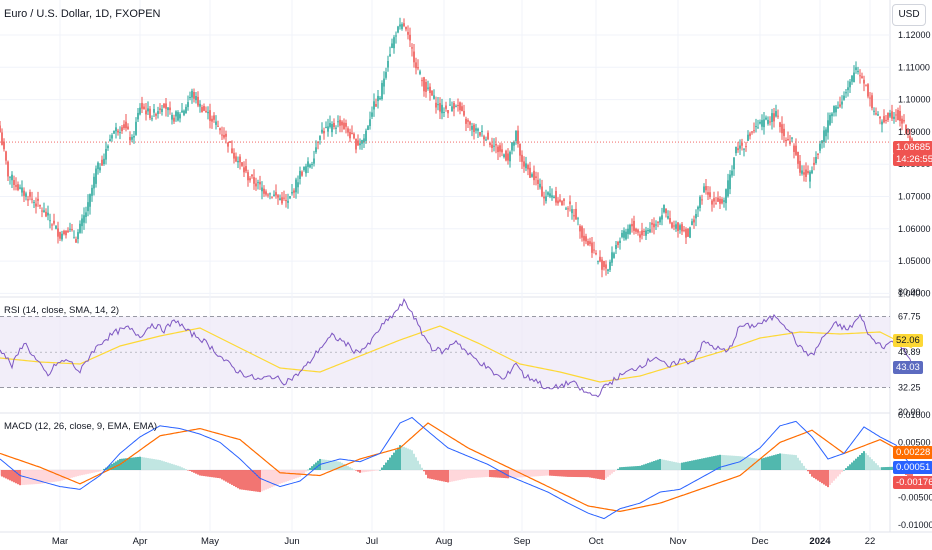 This screenshot has width=932, height=550. What do you see at coordinates (908, 367) in the screenshot?
I see `rsi-value-tag: 43.03` at bounding box center [908, 367].